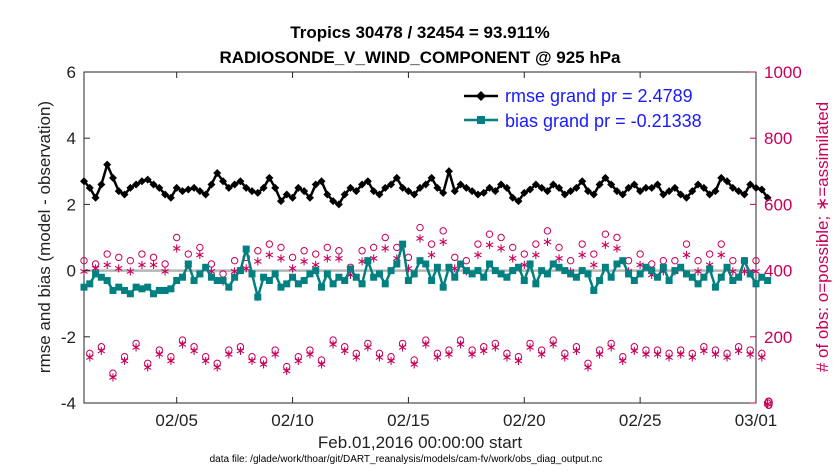 This screenshot has width=840, height=473. I want to click on x-tick-label: 02/20, so click(524, 420).